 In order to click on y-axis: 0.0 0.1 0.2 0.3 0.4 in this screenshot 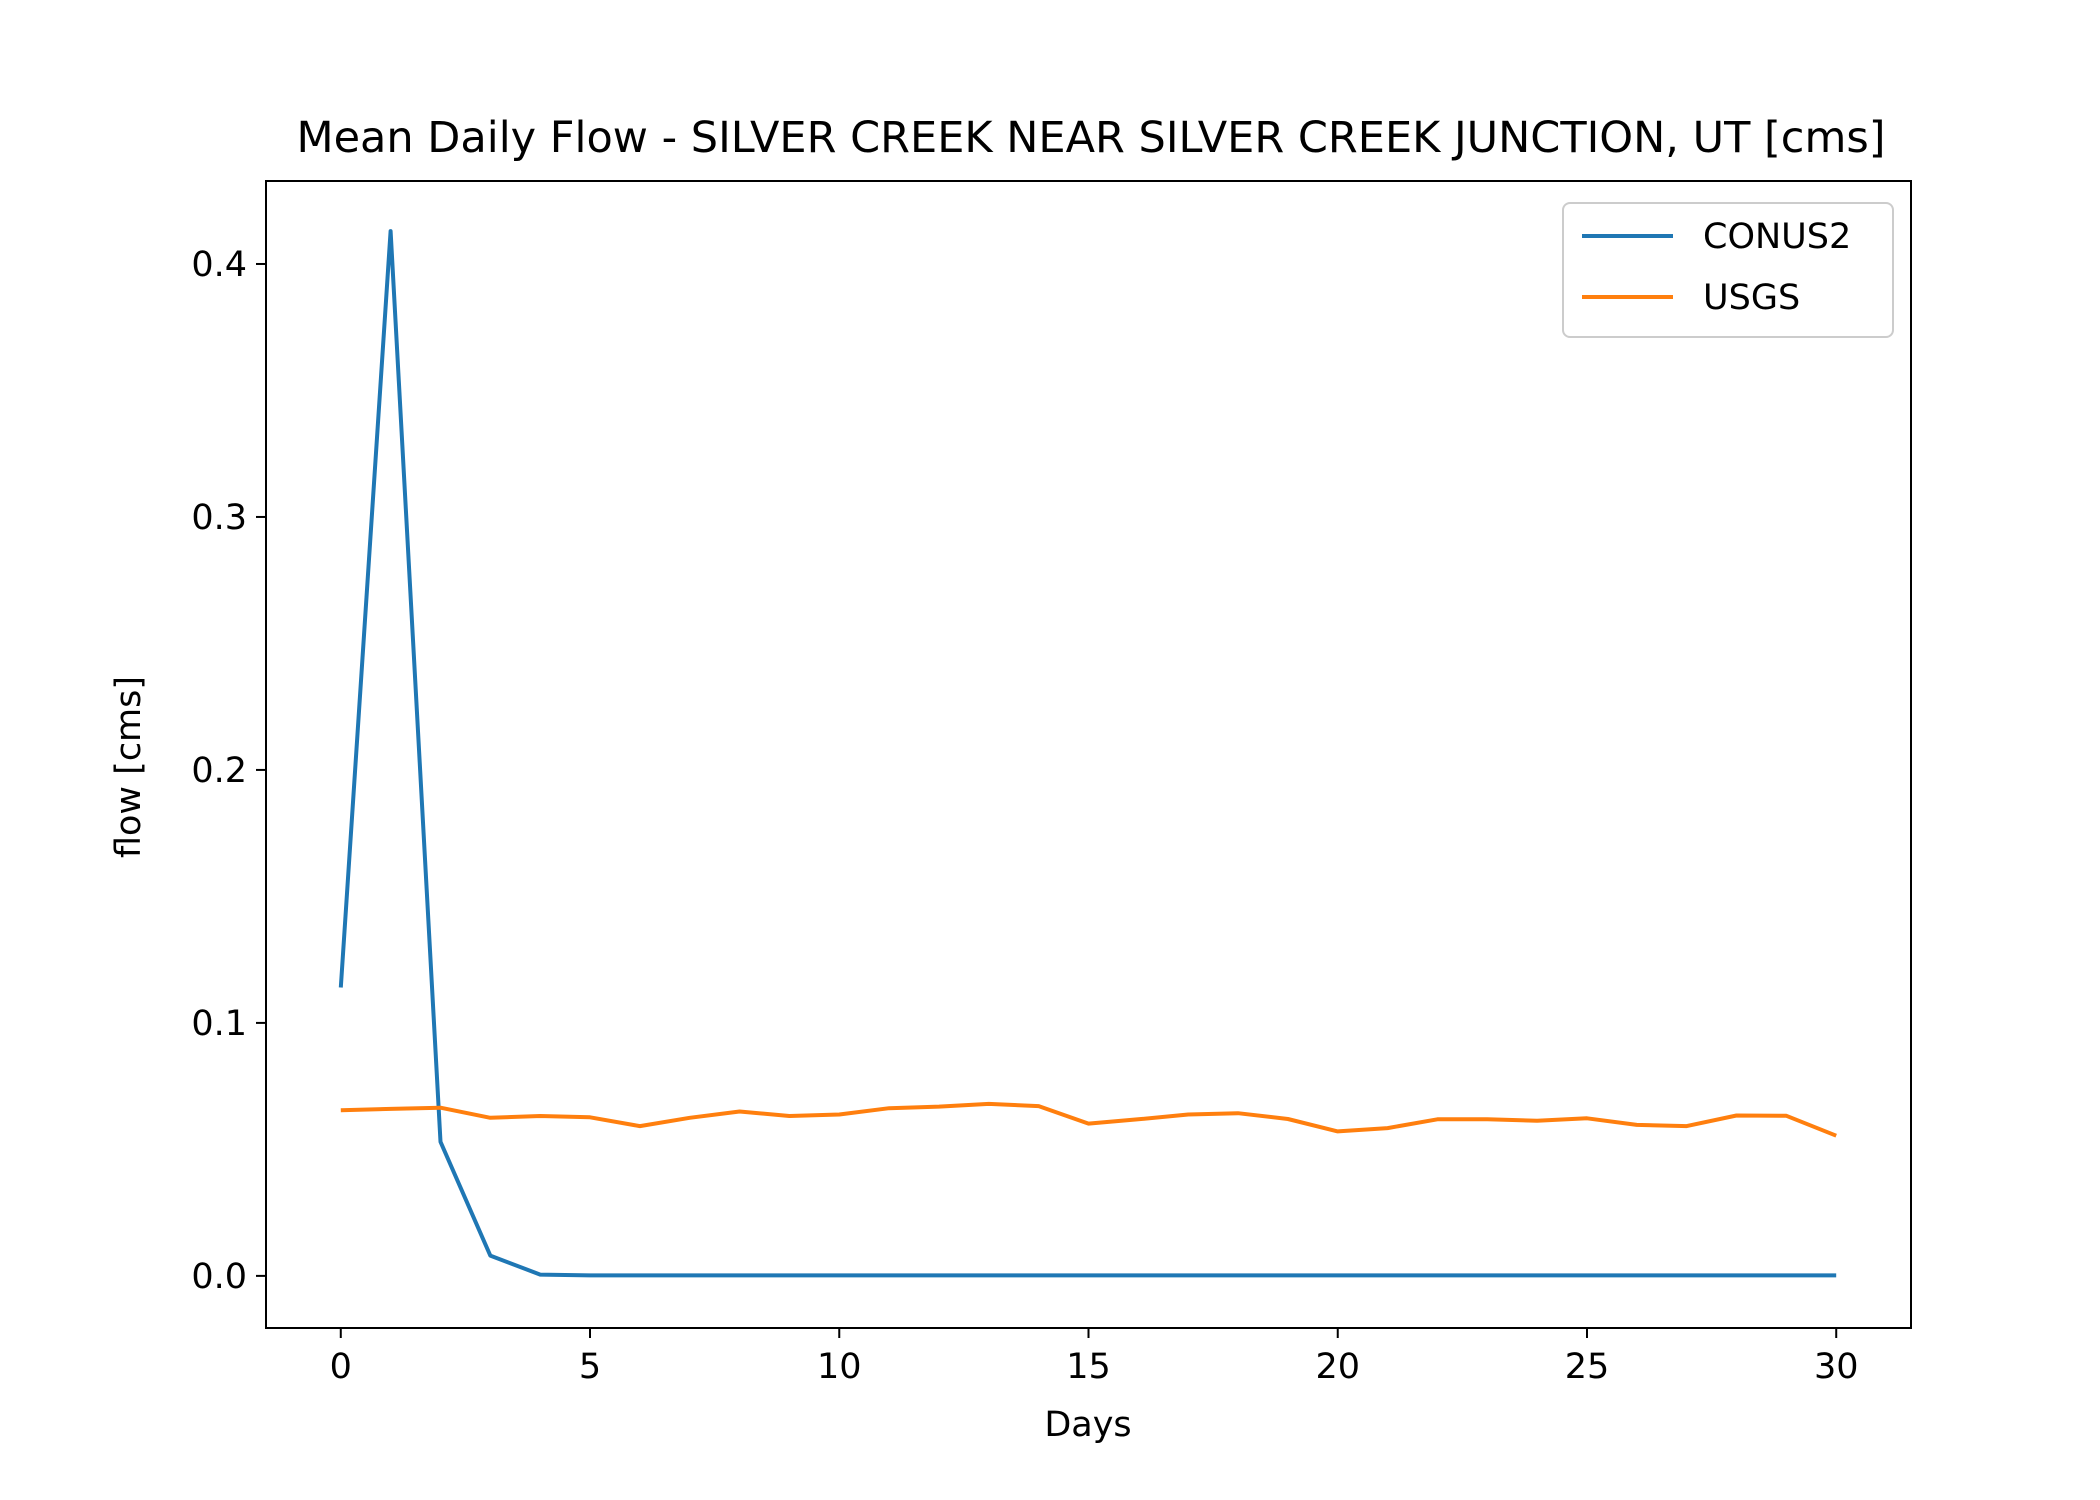, I will do `click(228, 771)`.